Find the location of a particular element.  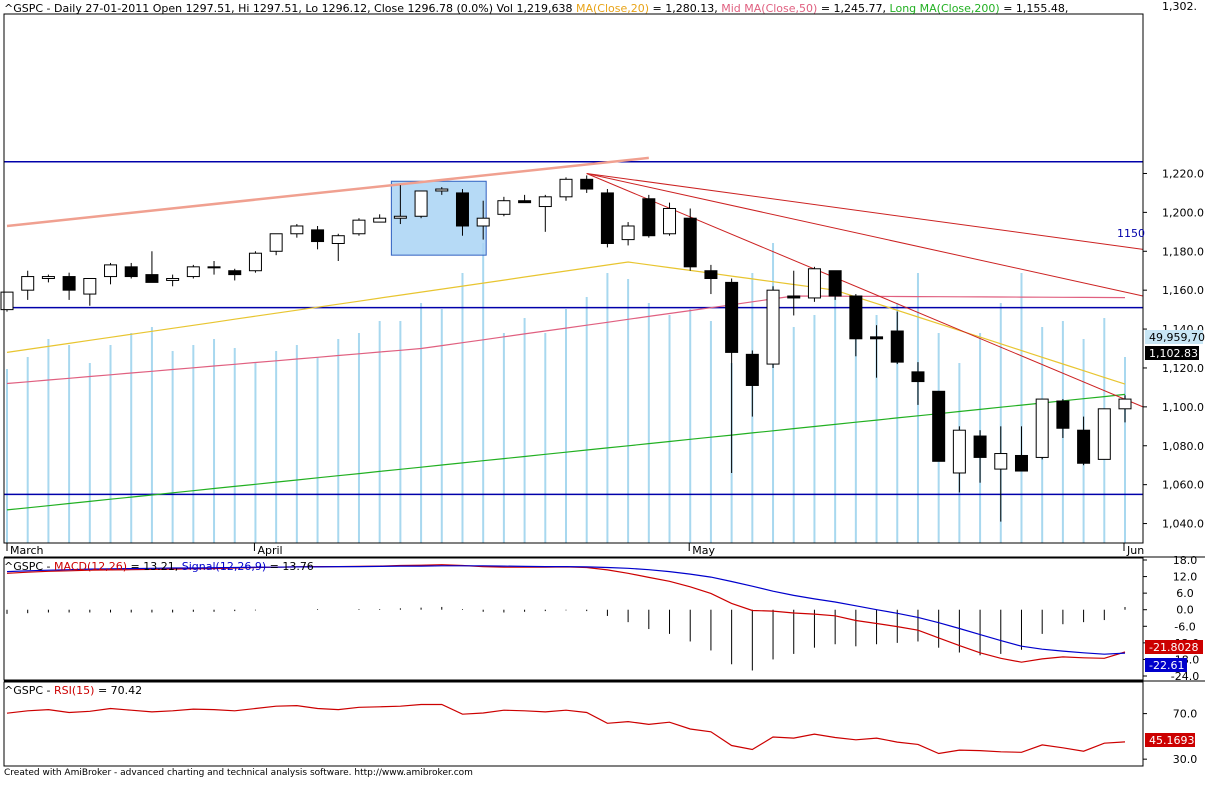

macd-value-marker-box is located at coordinates (1174, 647).